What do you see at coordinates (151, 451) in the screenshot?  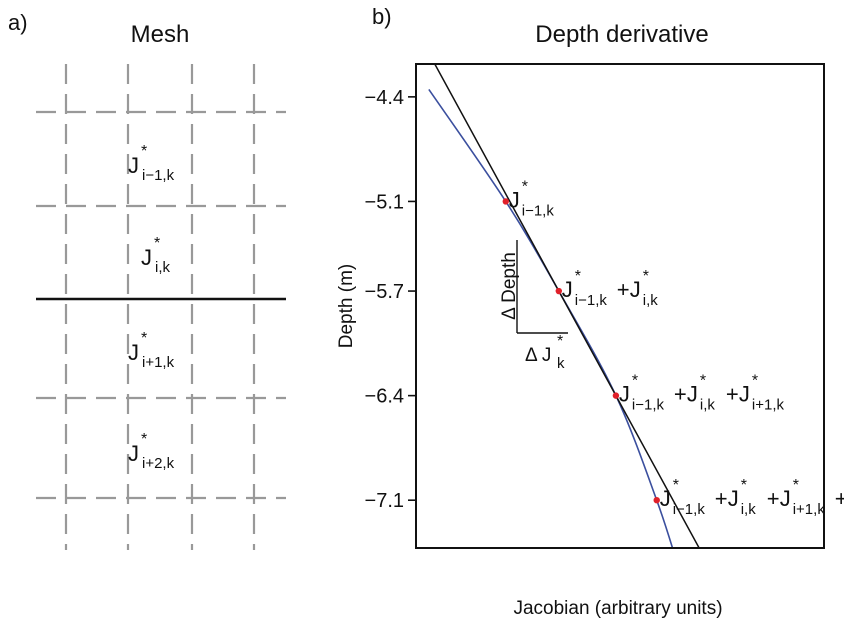 I see `mesh-cell-label: J * i+2,k` at bounding box center [151, 451].